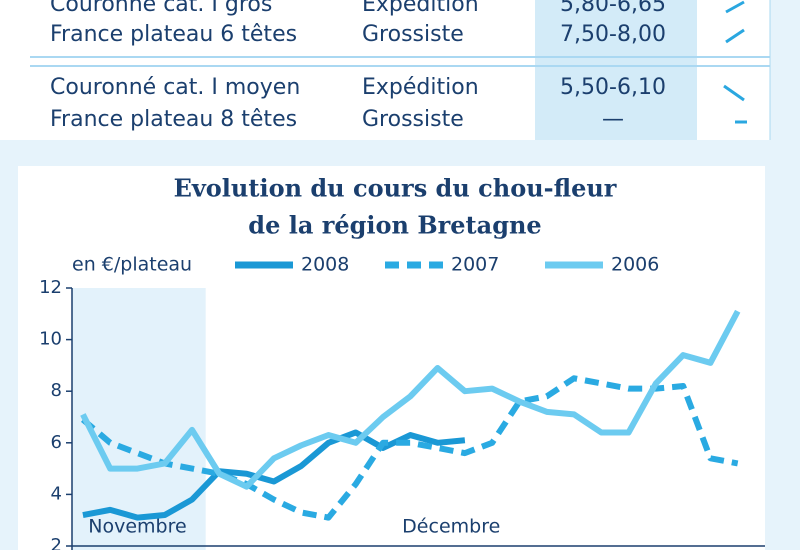 Image resolution: width=800 pixels, height=550 pixels. What do you see at coordinates (613, 119) in the screenshot?
I see `table-cell: —` at bounding box center [613, 119].